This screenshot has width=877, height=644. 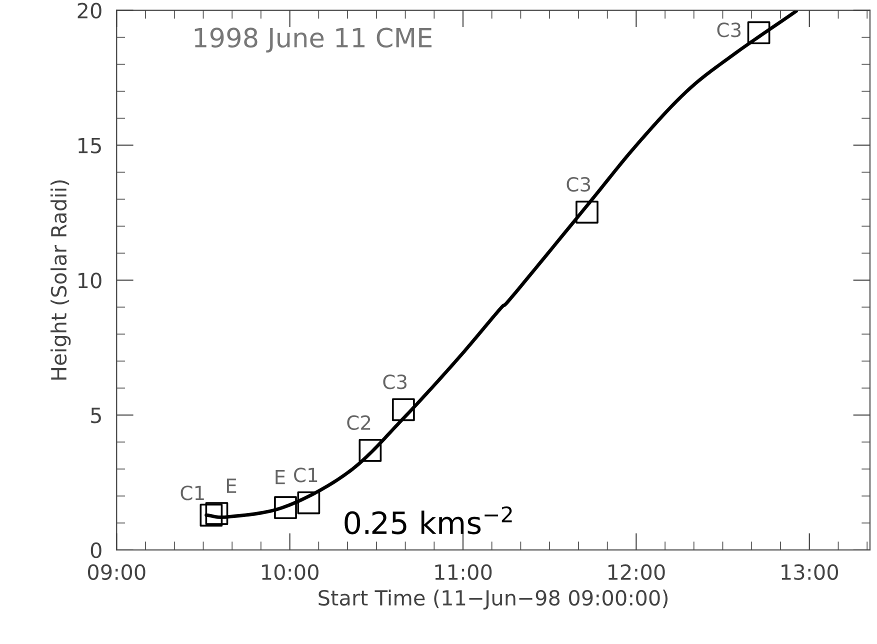 I want to click on x-tick-label: 12:00, so click(x=636, y=572).